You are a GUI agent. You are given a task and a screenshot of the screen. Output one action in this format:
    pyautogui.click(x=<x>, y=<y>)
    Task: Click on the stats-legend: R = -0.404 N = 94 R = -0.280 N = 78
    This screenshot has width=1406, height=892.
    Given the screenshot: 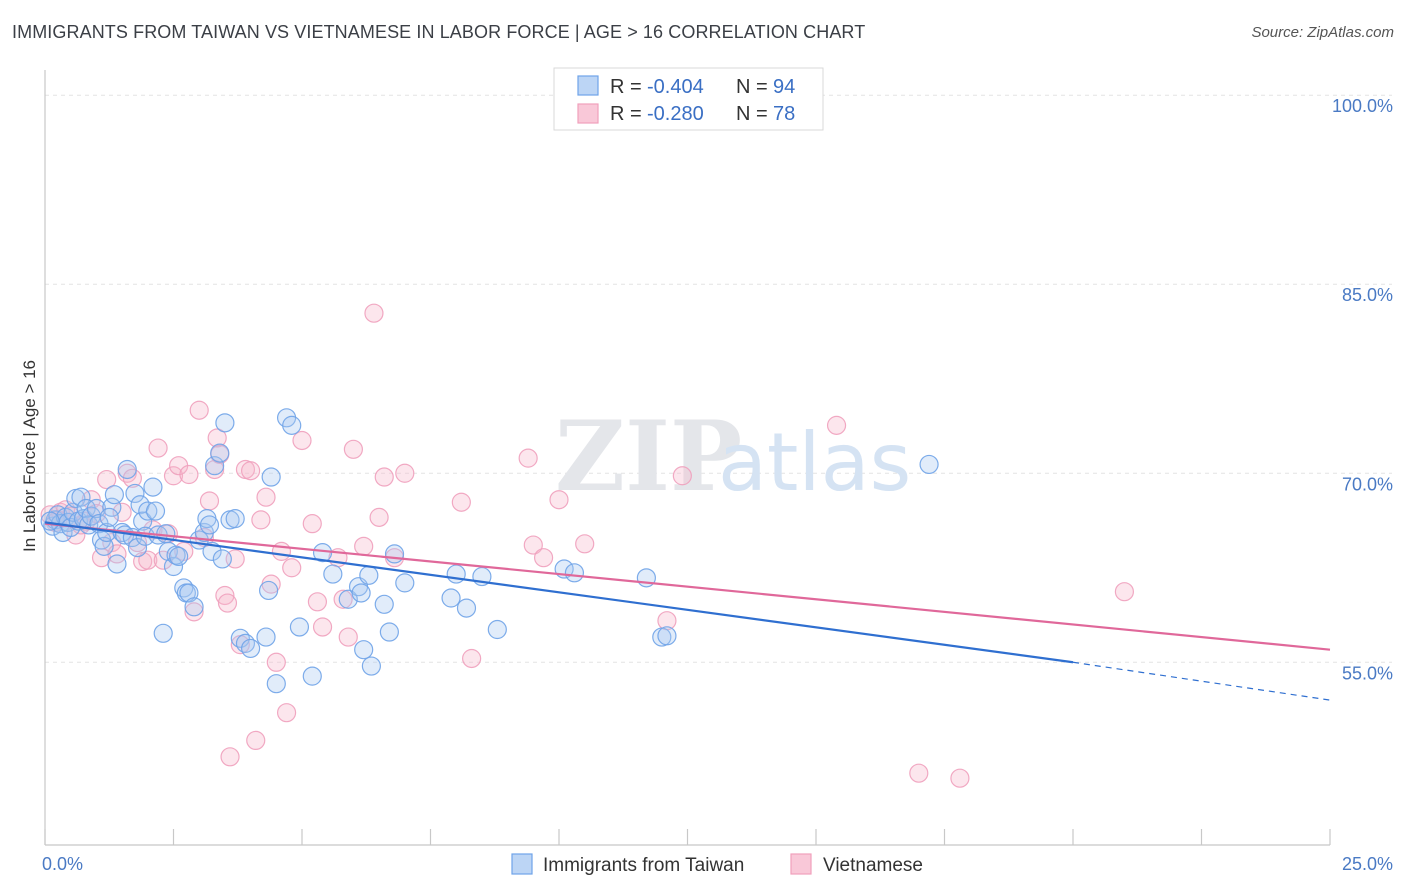 What is the action you would take?
    pyautogui.click(x=688, y=99)
    